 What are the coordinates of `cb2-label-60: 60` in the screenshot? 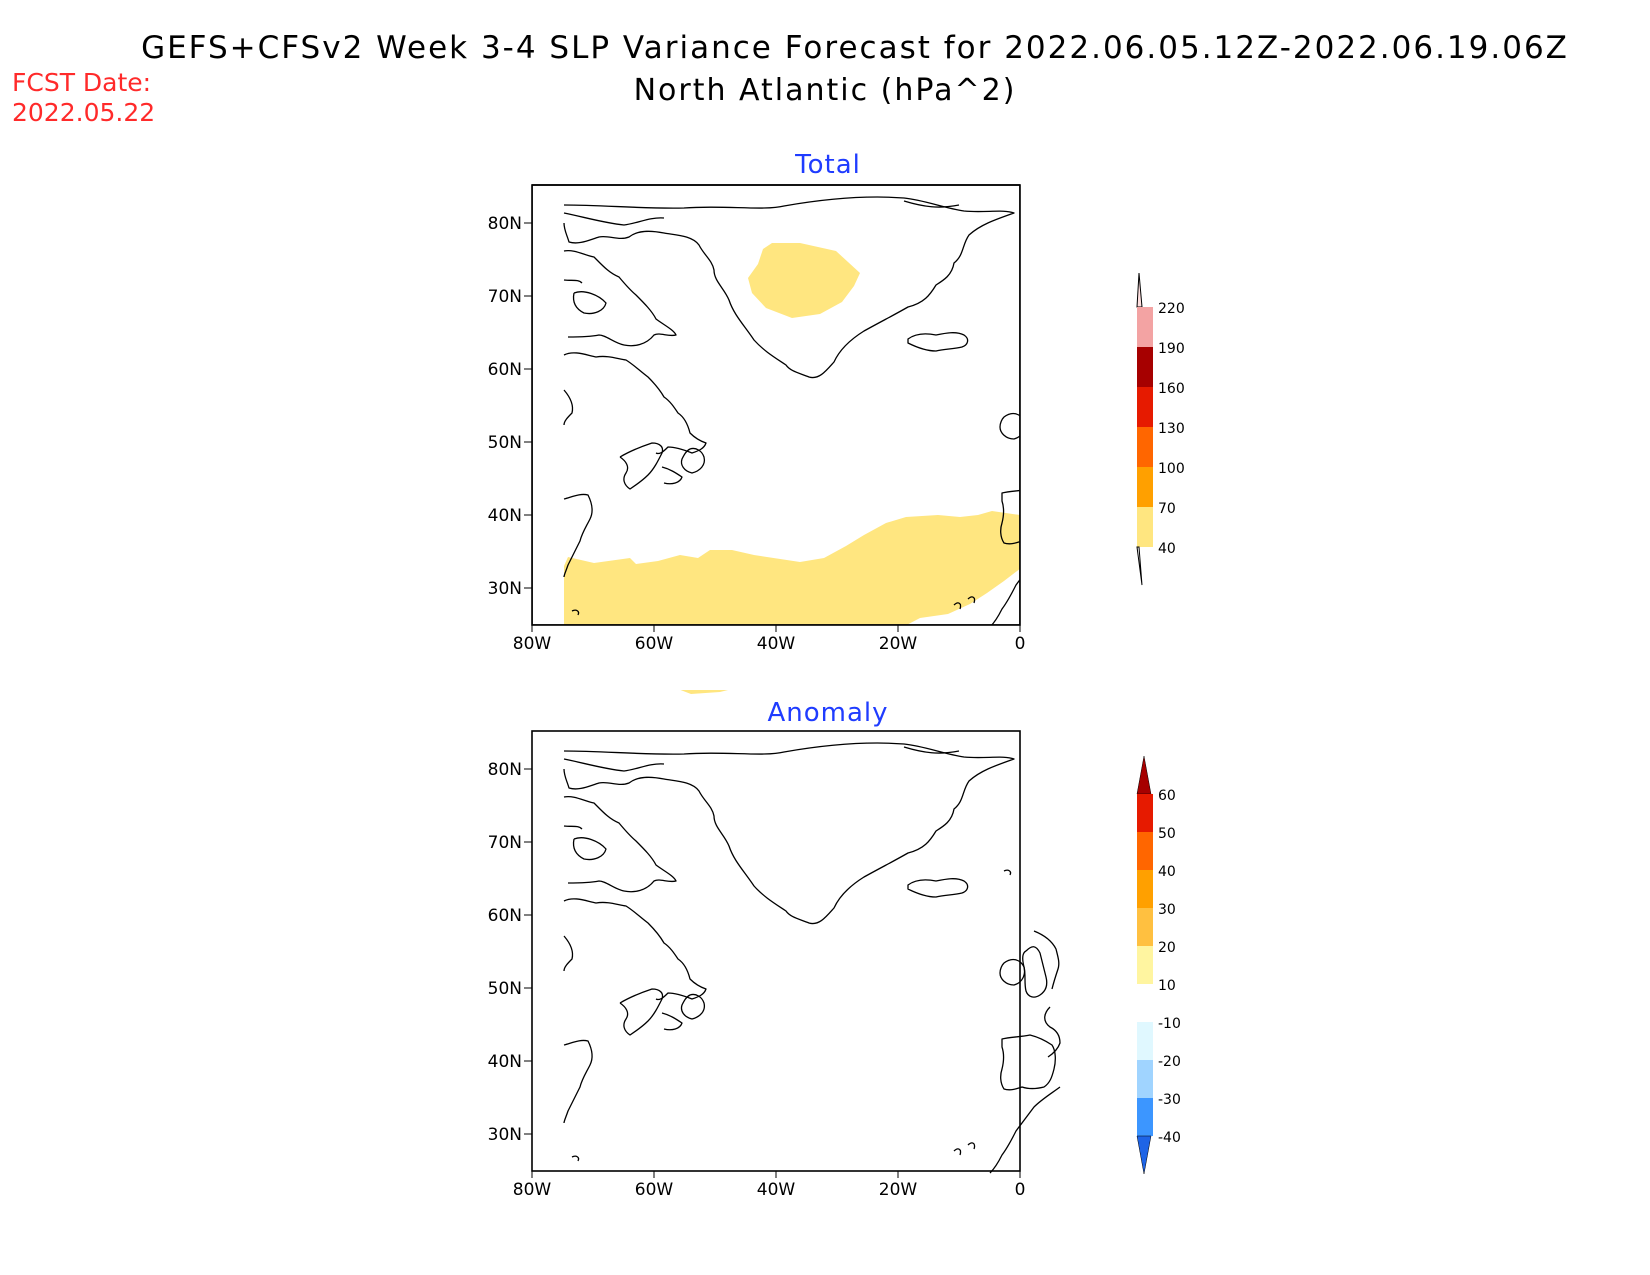 It's located at (1167, 796).